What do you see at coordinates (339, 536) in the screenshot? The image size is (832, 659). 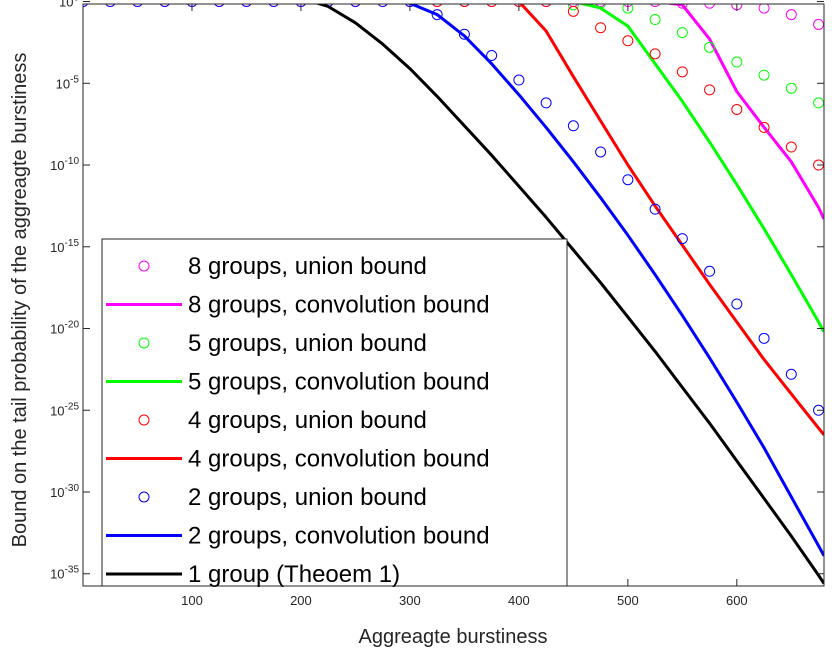 I see `legend-label-2-groups-convolution-bound: 2 groups, convolution bound` at bounding box center [339, 536].